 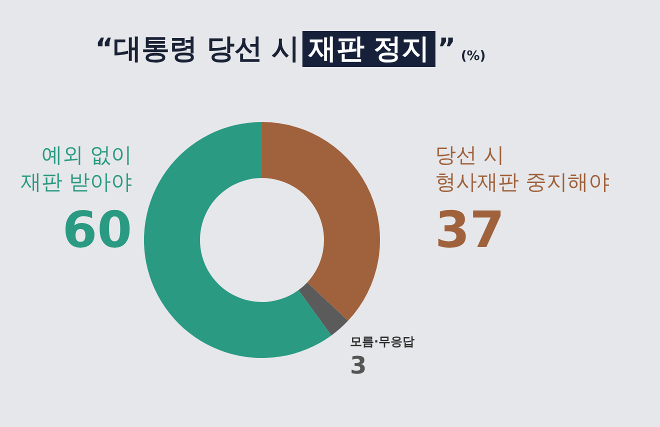 What do you see at coordinates (473, 56) in the screenshot?
I see `chart-subtitle: (%)` at bounding box center [473, 56].